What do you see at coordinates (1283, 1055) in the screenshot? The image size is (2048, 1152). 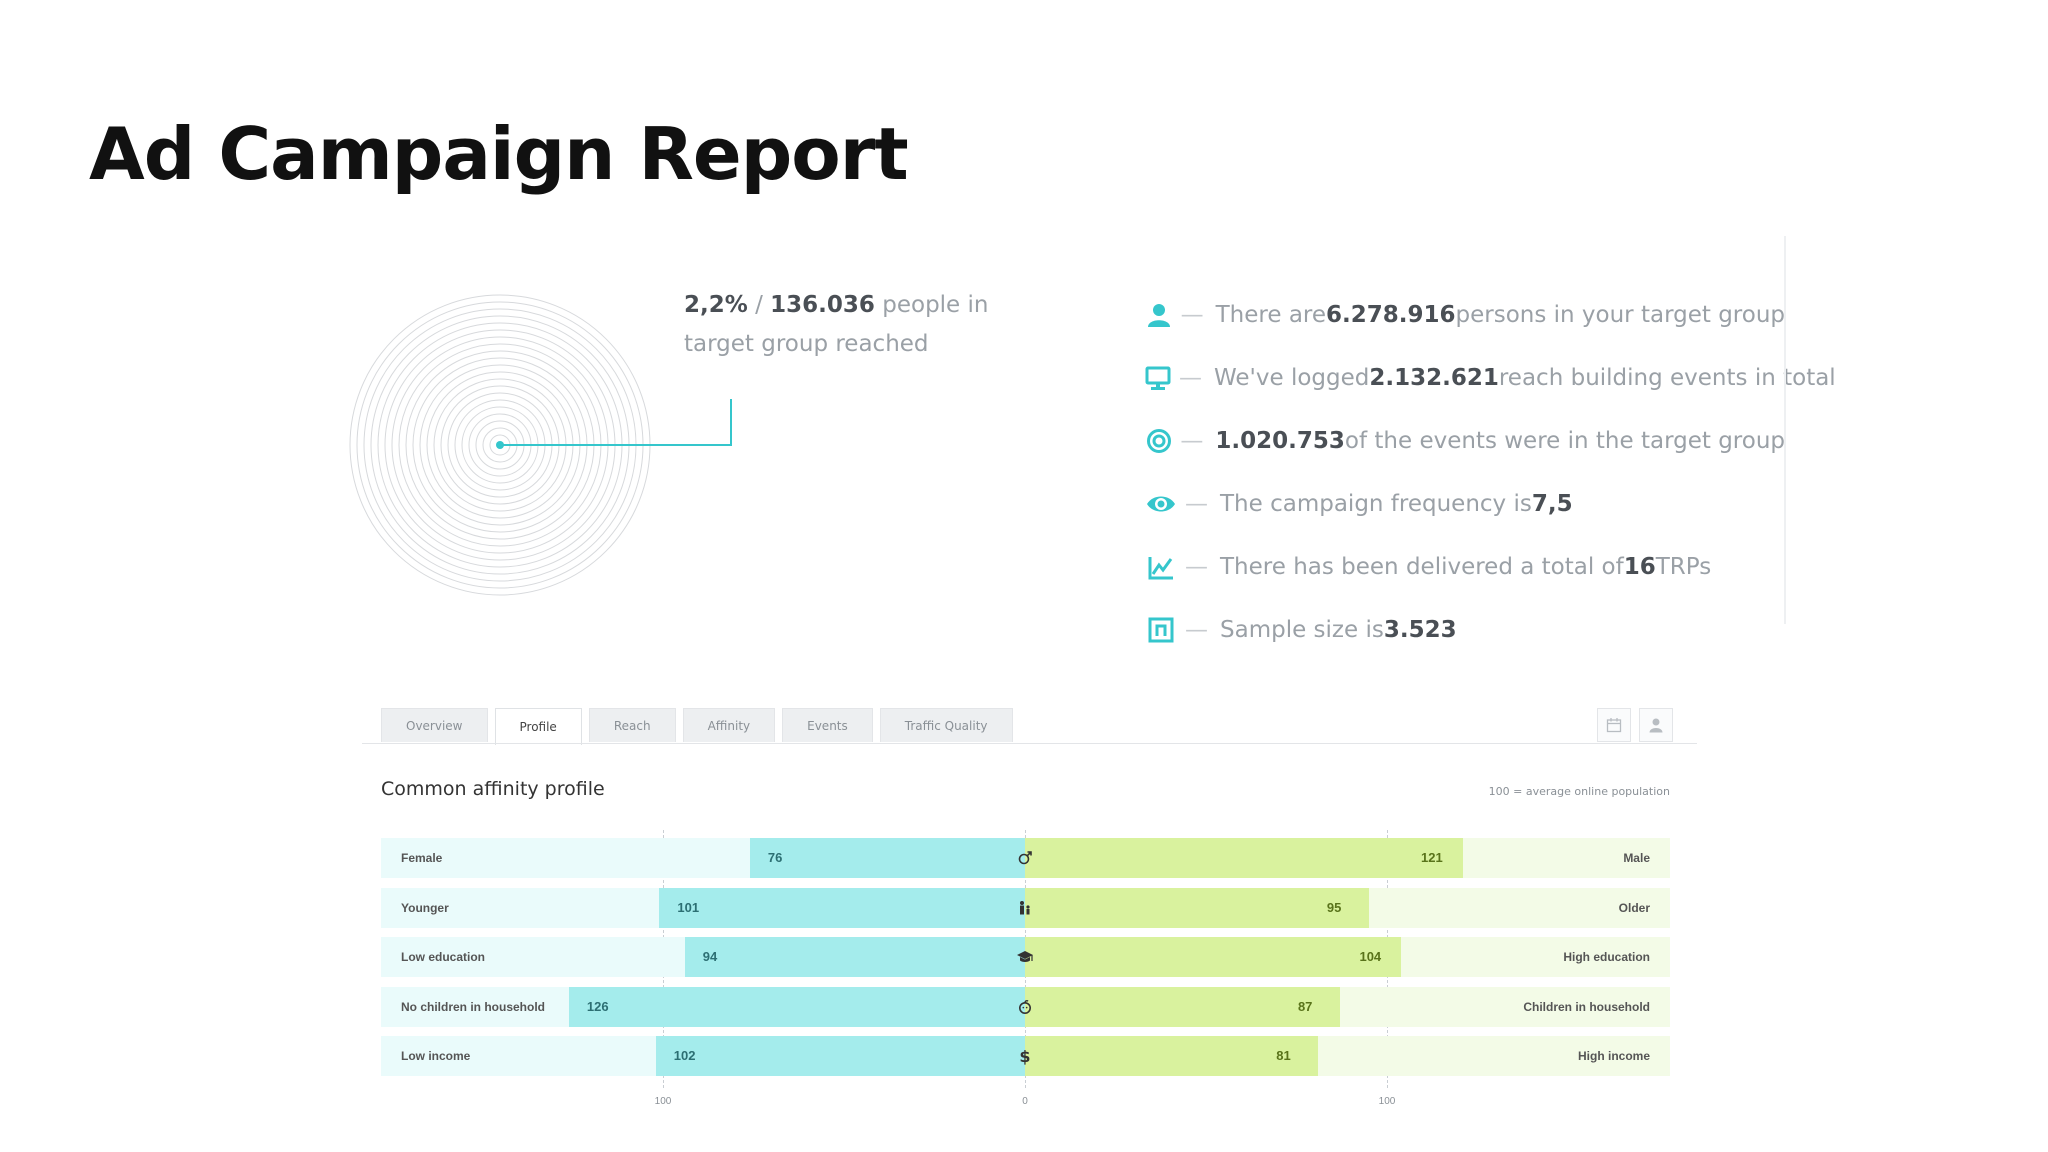 I see `value-right: 81` at bounding box center [1283, 1055].